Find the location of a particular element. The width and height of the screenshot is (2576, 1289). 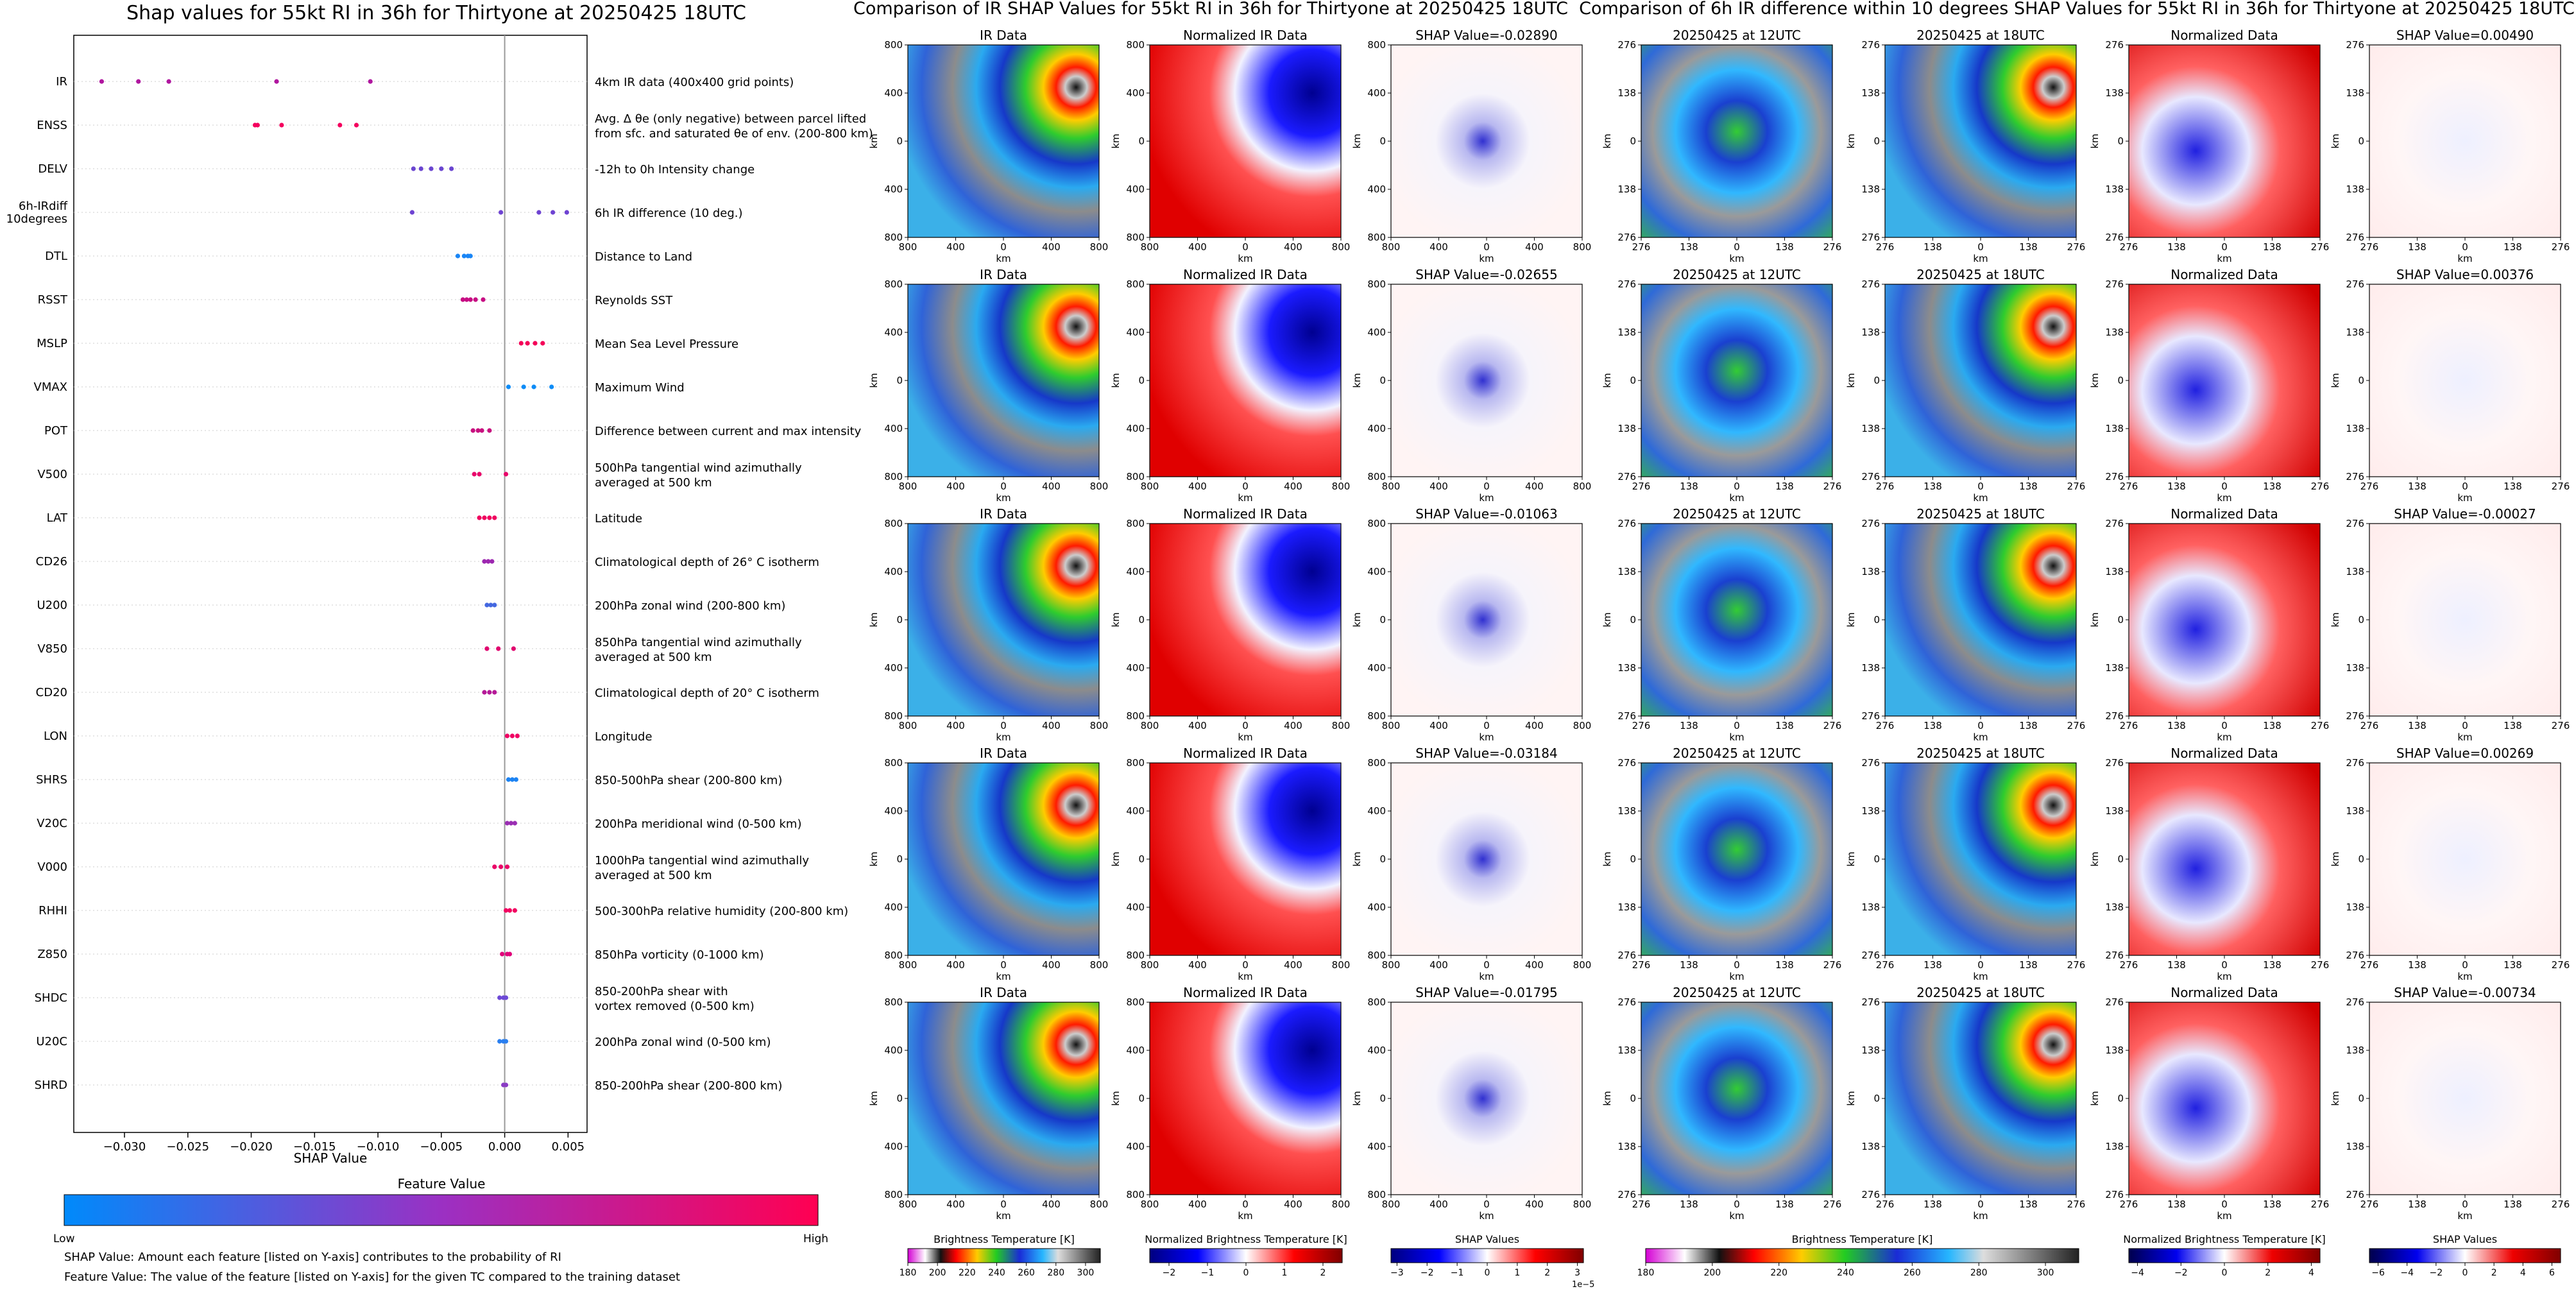

colorbar-tick-label: −2 is located at coordinates (1169, 1273).